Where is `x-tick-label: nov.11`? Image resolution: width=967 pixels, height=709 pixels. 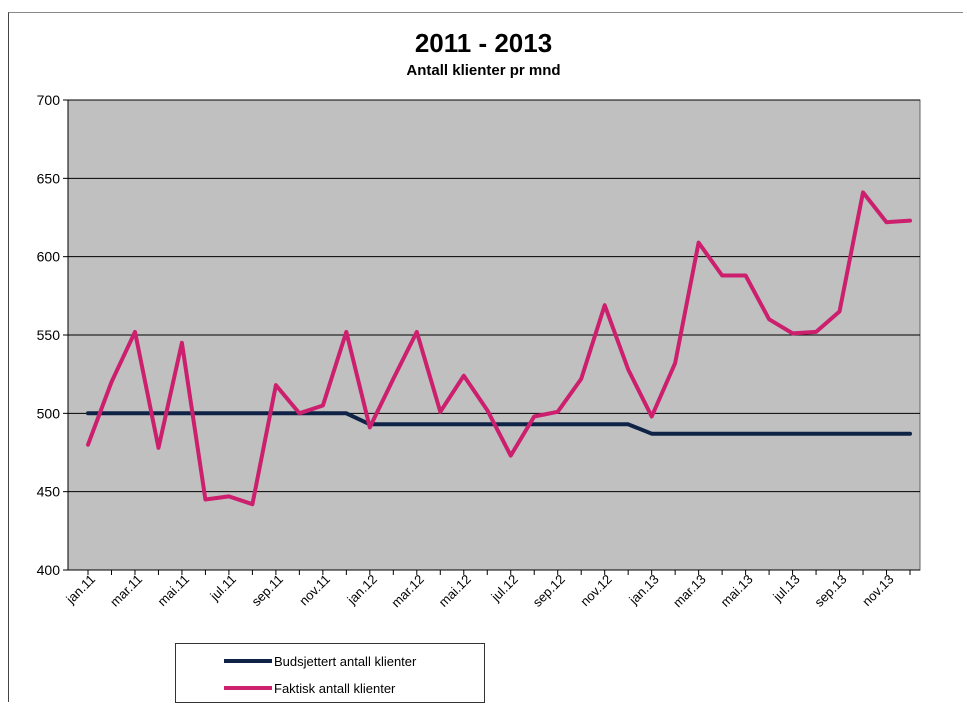 x-tick-label: nov.11 is located at coordinates (314, 590).